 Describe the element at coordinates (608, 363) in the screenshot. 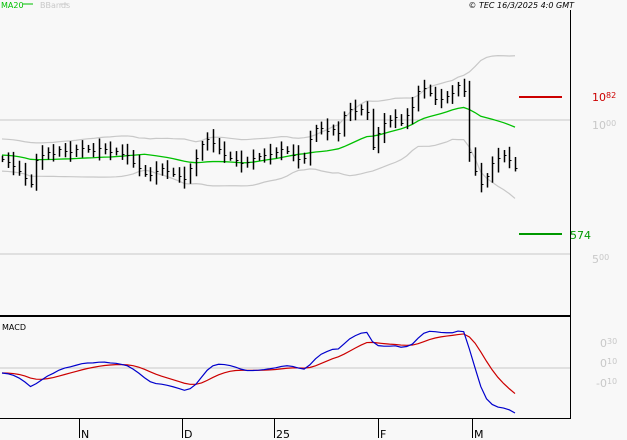

I see `macd-tick-label: 010` at that location.